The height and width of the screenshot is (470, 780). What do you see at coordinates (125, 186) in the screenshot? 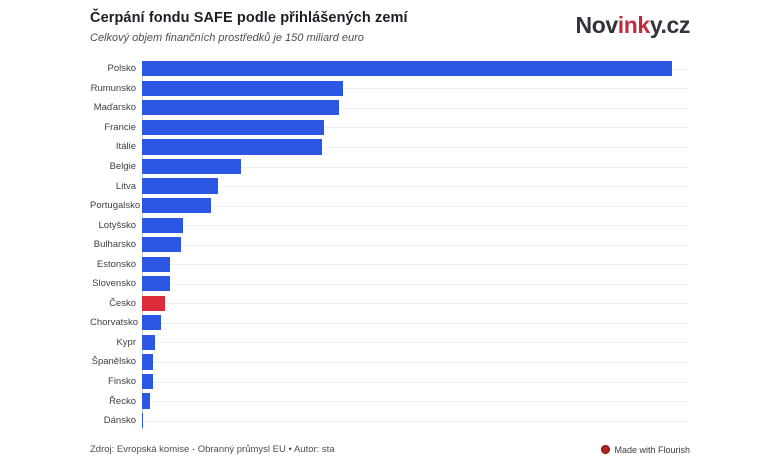
I see `category-label: Litva` at bounding box center [125, 186].